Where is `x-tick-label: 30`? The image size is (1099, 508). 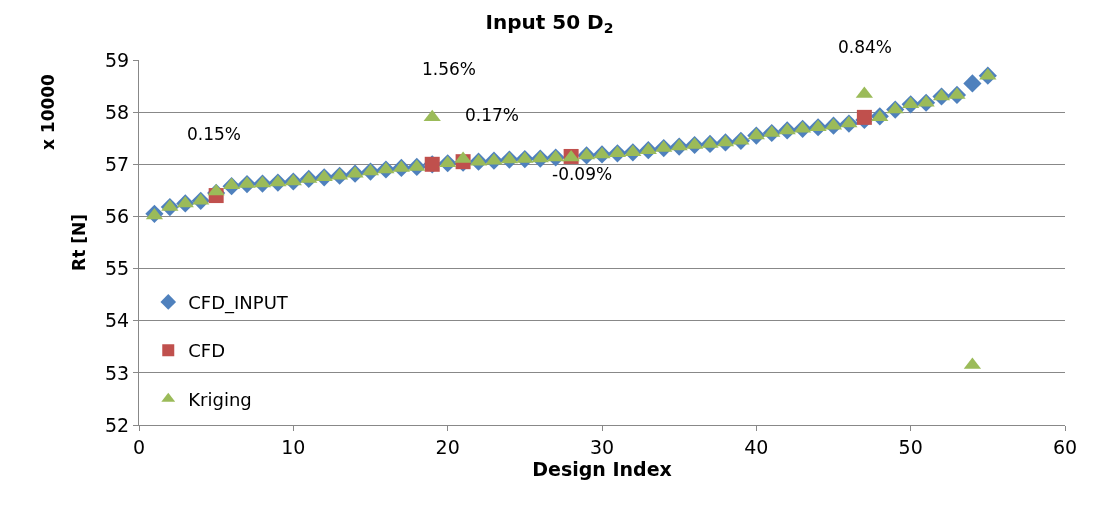
x-tick-label: 30 is located at coordinates (602, 446).